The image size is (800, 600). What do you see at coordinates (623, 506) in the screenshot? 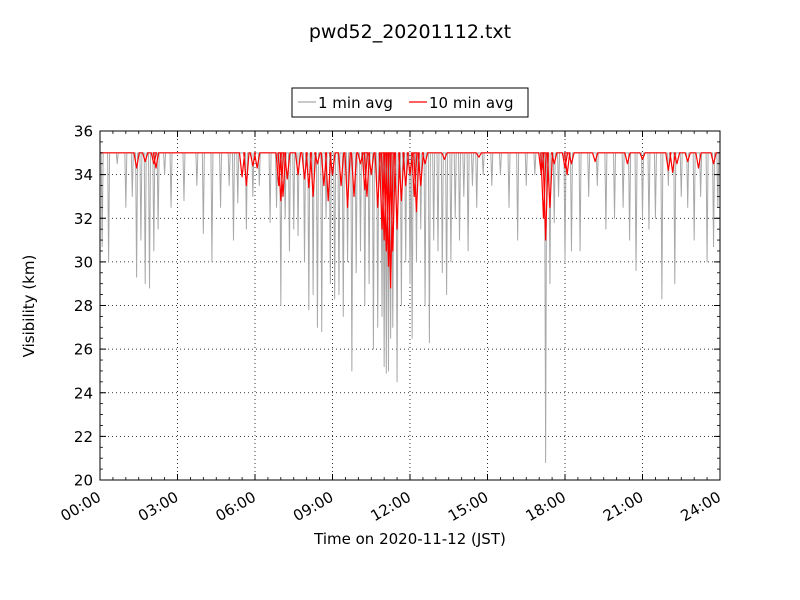
I see `x-tick-label: 21:00` at bounding box center [623, 506].